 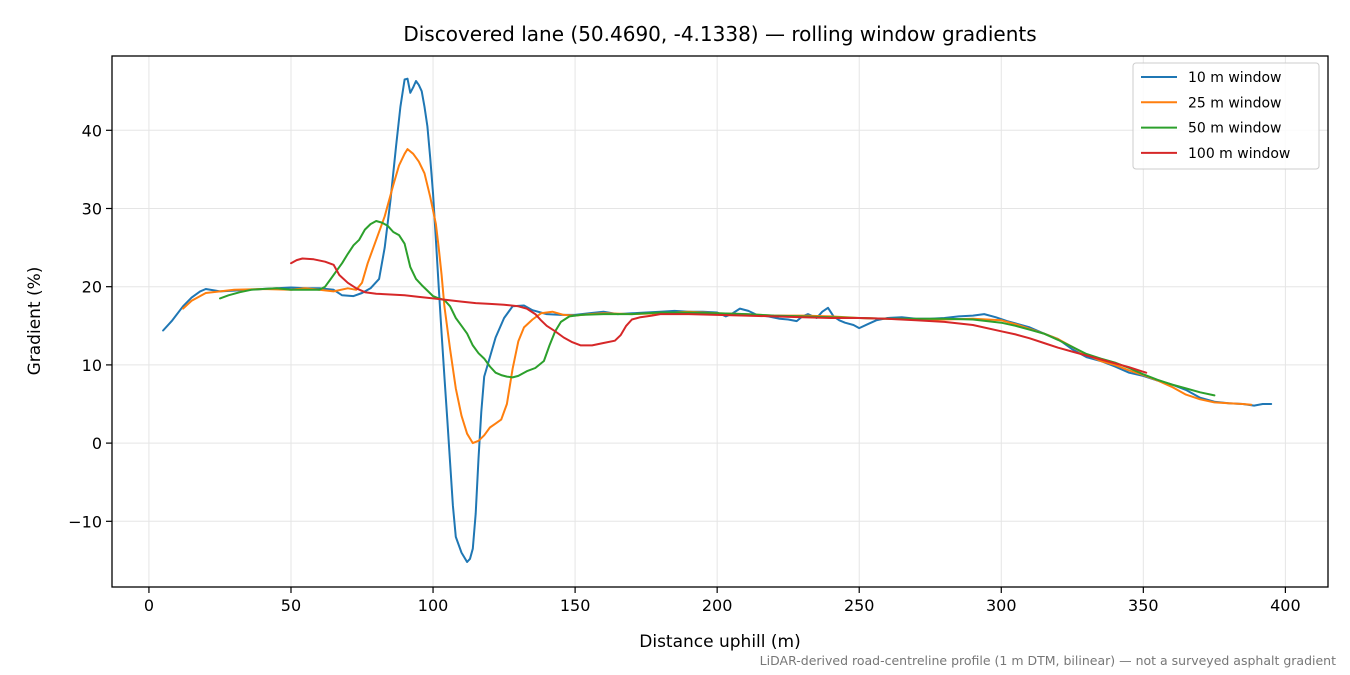 What do you see at coordinates (719, 642) in the screenshot?
I see `x-axis-label: Distance uphill (m)` at bounding box center [719, 642].